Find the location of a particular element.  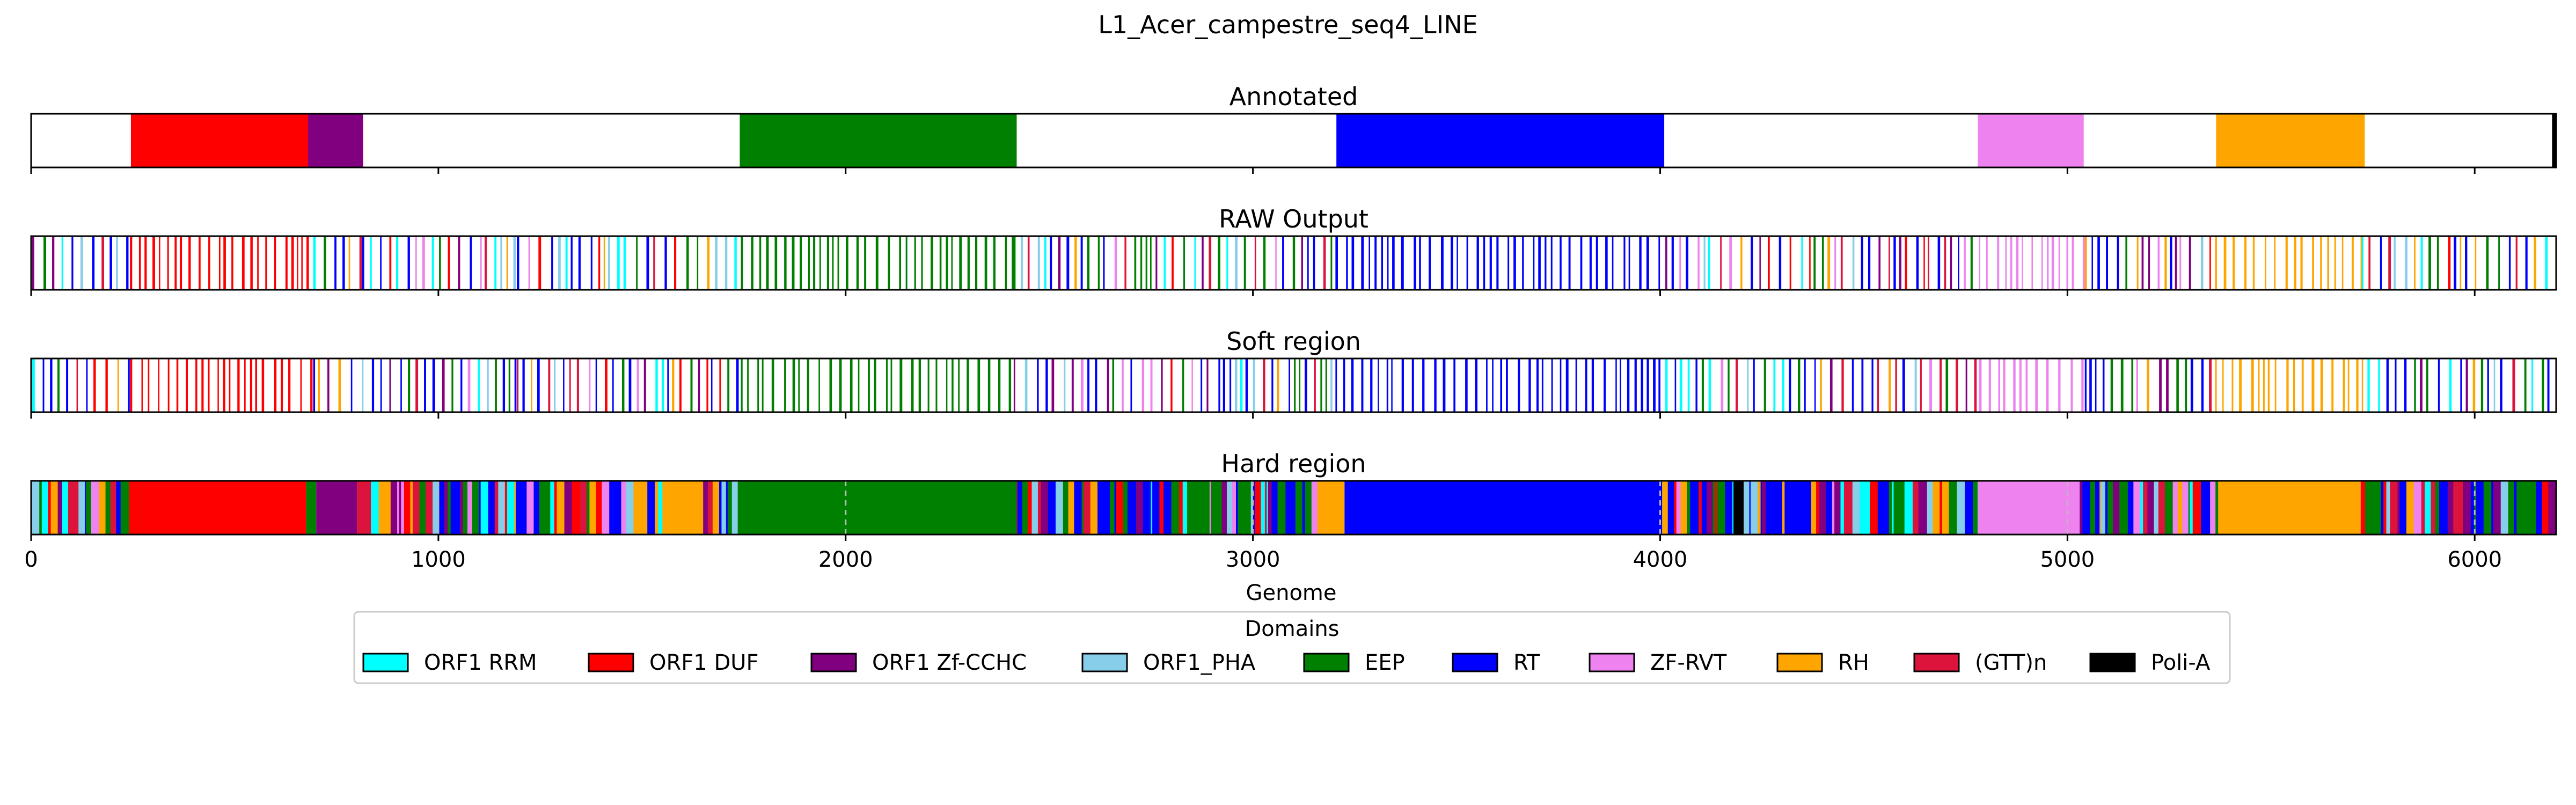

legend-label: RH is located at coordinates (1853, 662).